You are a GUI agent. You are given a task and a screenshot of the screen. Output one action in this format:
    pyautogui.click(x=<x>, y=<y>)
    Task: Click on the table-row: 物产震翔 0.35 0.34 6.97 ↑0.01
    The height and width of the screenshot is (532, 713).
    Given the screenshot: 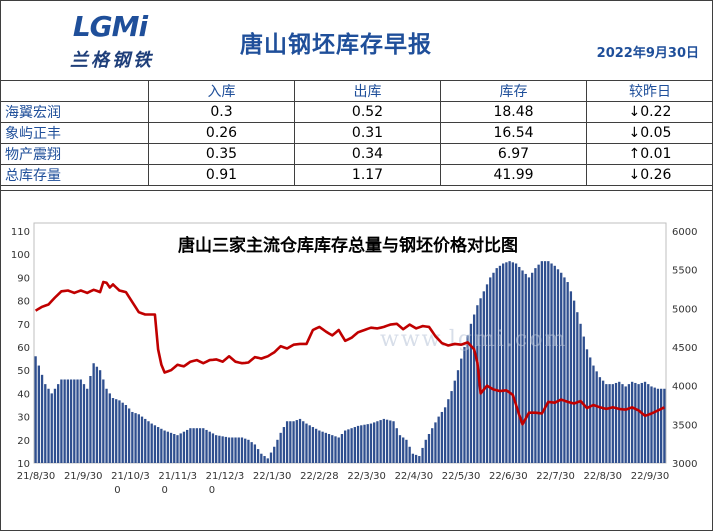 What is the action you would take?
    pyautogui.click(x=357, y=154)
    